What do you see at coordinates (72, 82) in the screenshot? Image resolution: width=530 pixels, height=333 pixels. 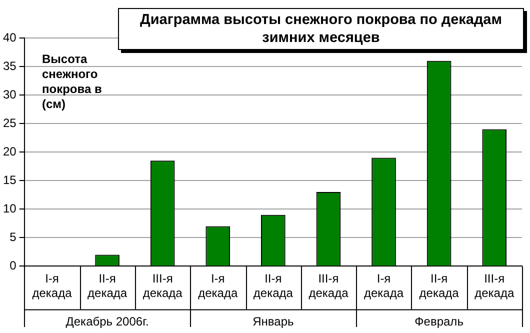 I see `y-axis-title: Высота снежного покрова в (см)` at bounding box center [72, 82].